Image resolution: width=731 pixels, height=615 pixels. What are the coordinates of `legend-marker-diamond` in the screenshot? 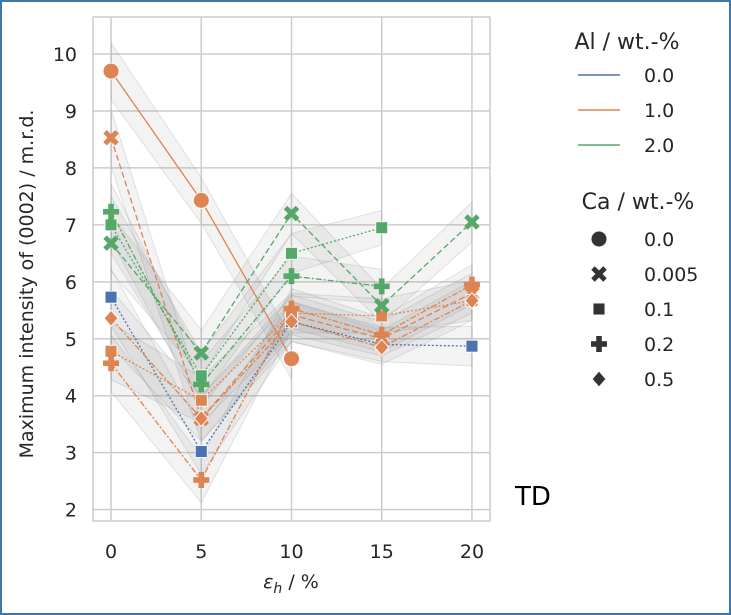 It's located at (599, 379).